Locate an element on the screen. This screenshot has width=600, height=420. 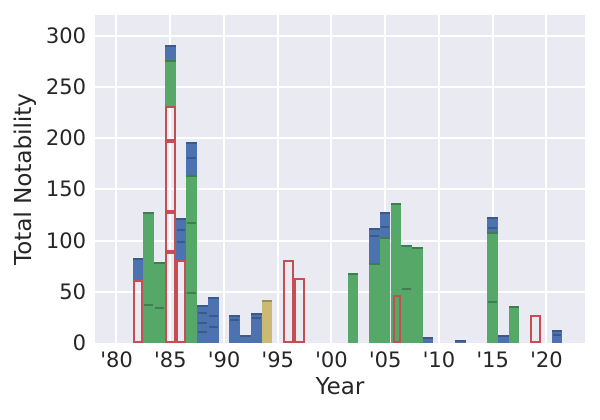
x-tick-label: '15 is located at coordinates (492, 360).